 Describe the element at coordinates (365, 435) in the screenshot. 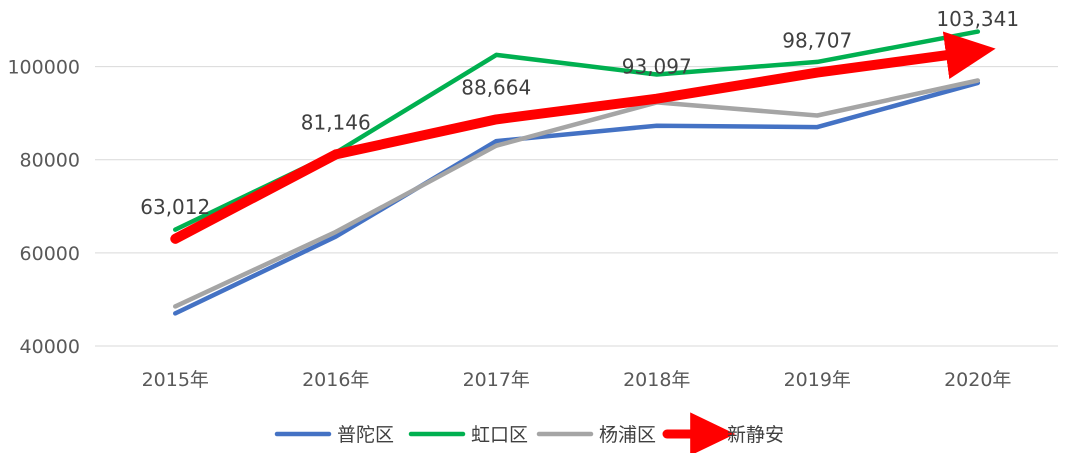

I see `legend-label: 普陀区` at that location.